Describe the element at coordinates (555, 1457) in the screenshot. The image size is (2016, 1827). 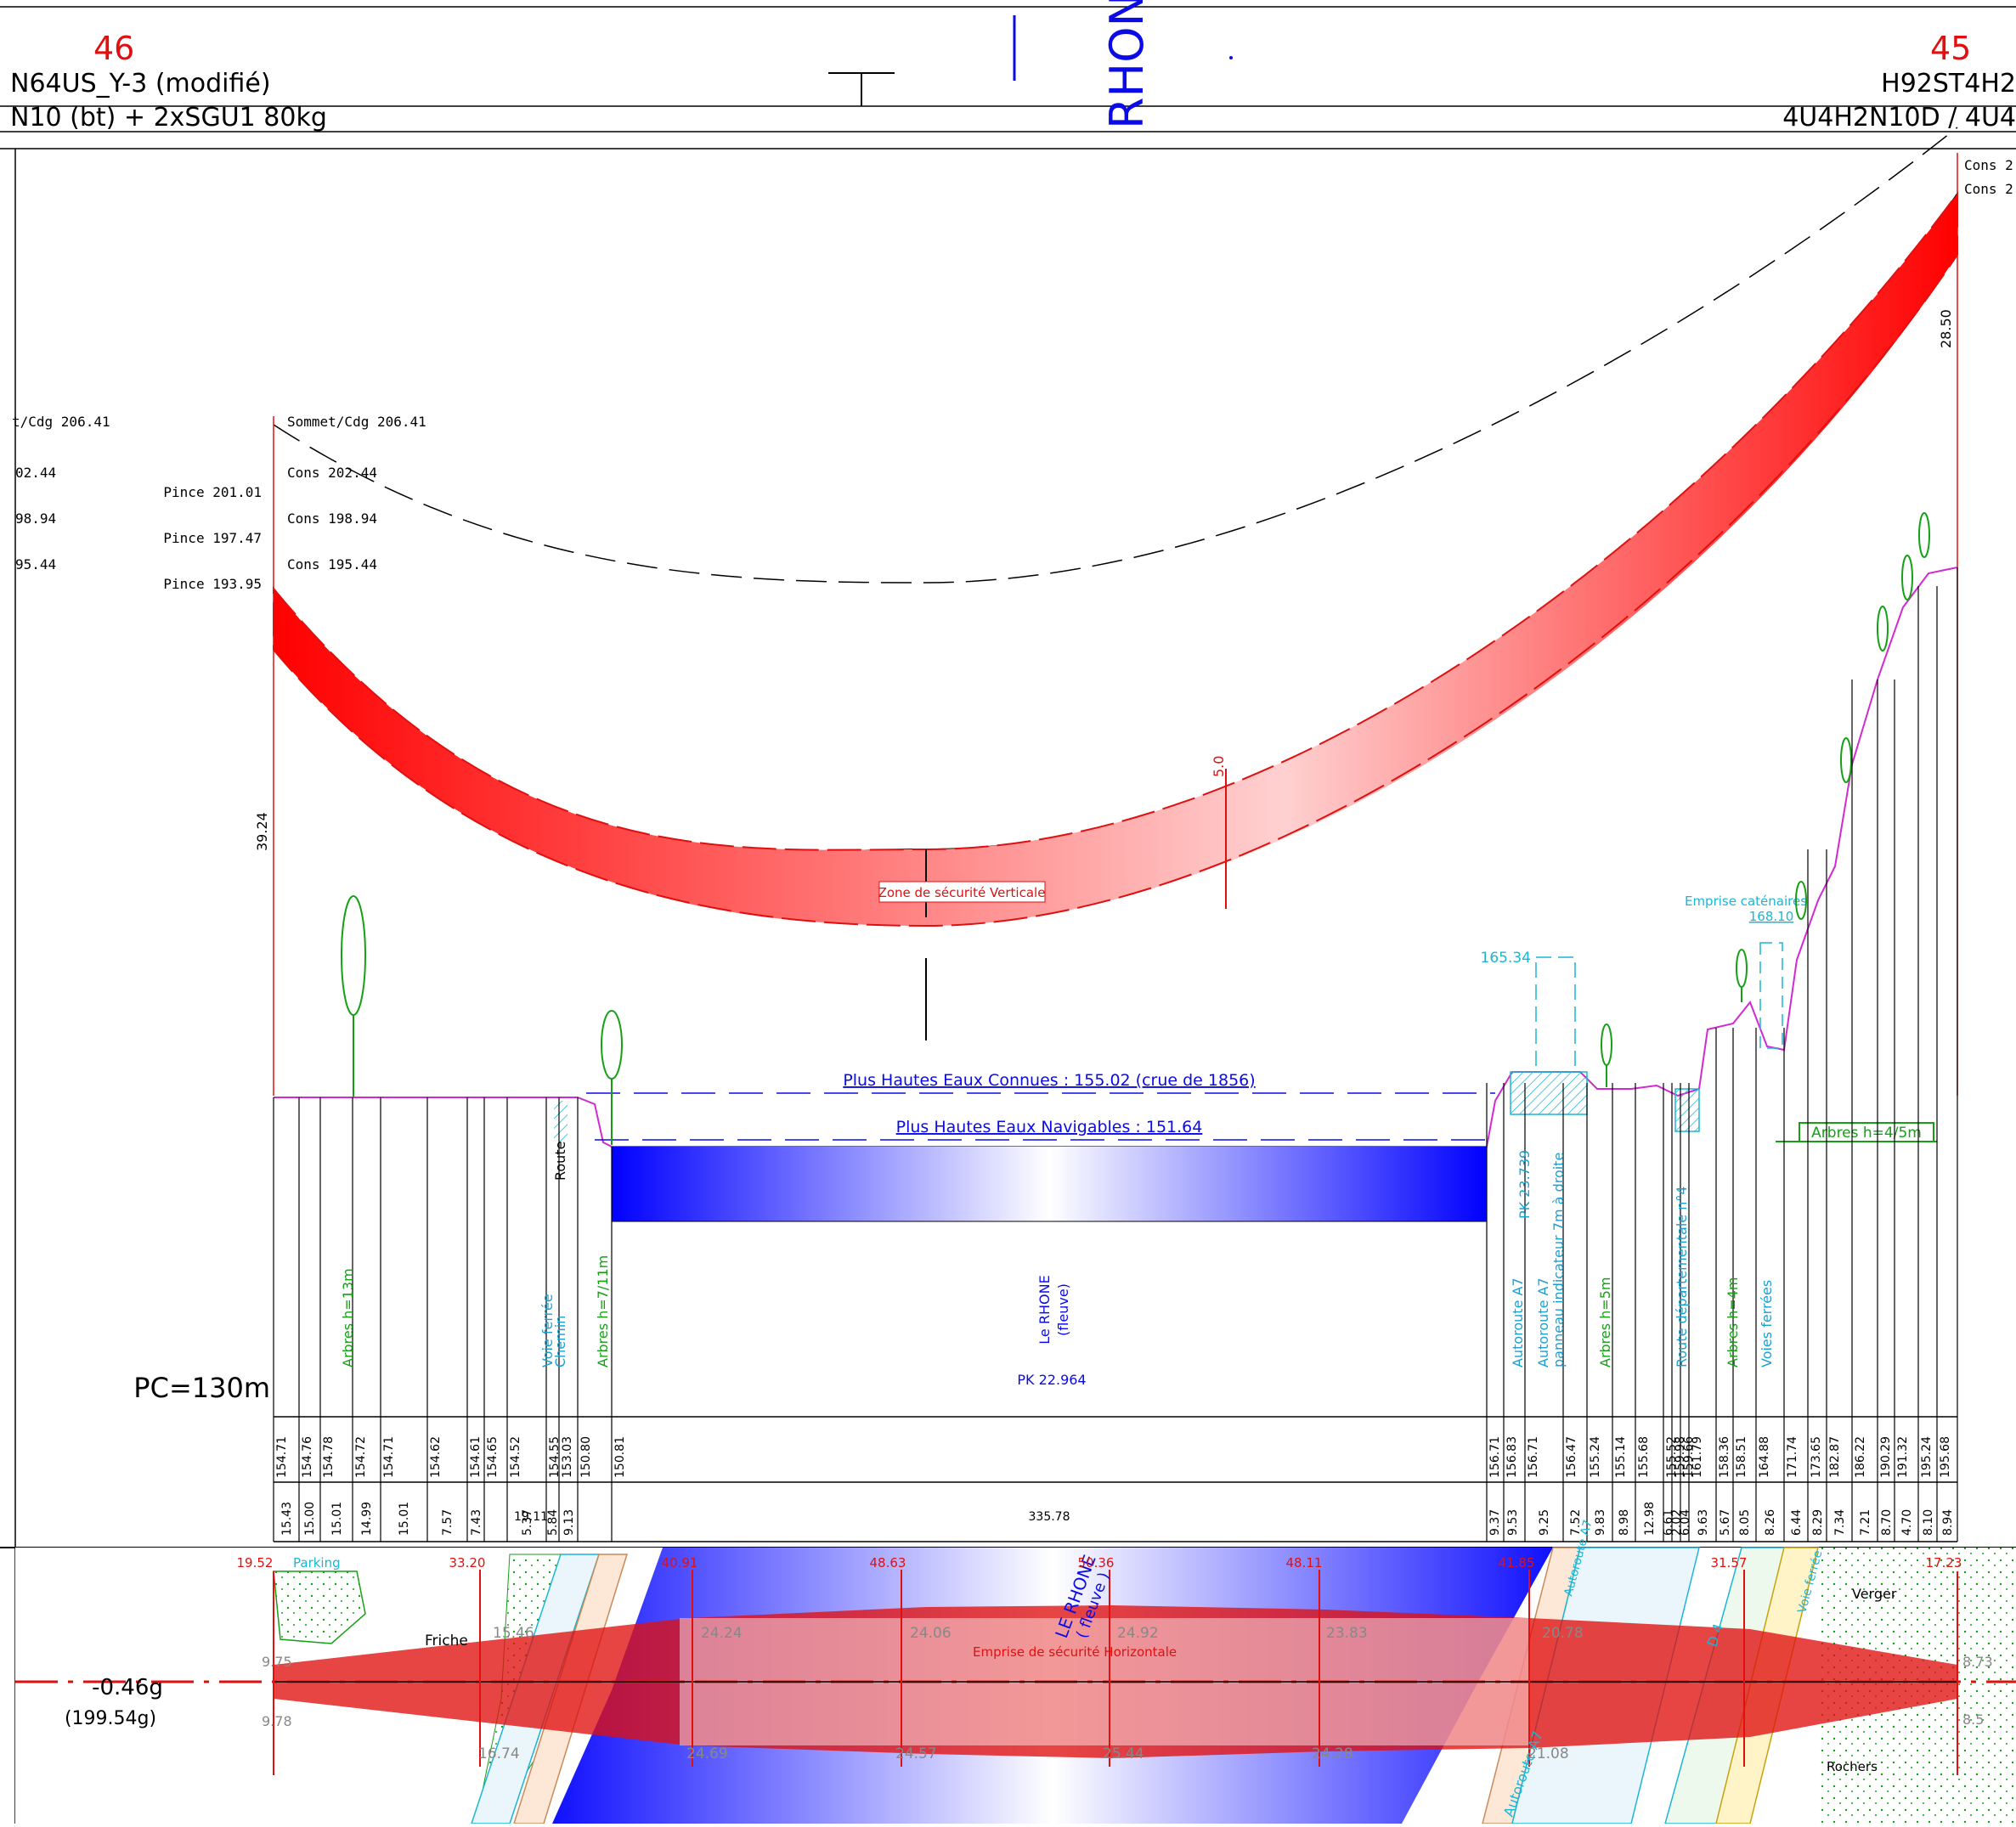
I see `elevation-value: 154.55` at that location.